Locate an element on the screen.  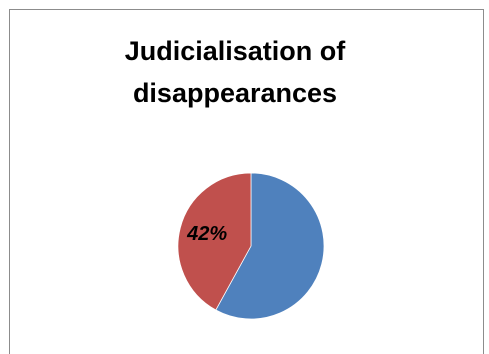
pie-labels: 42% is located at coordinates (206, 234).